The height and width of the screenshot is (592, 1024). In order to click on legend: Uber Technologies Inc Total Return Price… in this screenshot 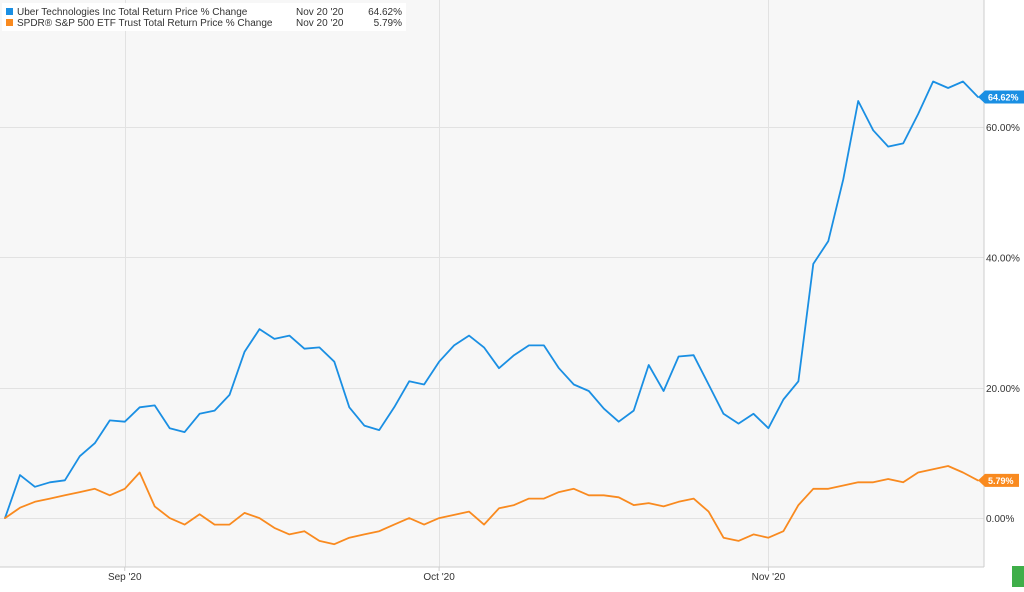, I will do `click(204, 17)`.